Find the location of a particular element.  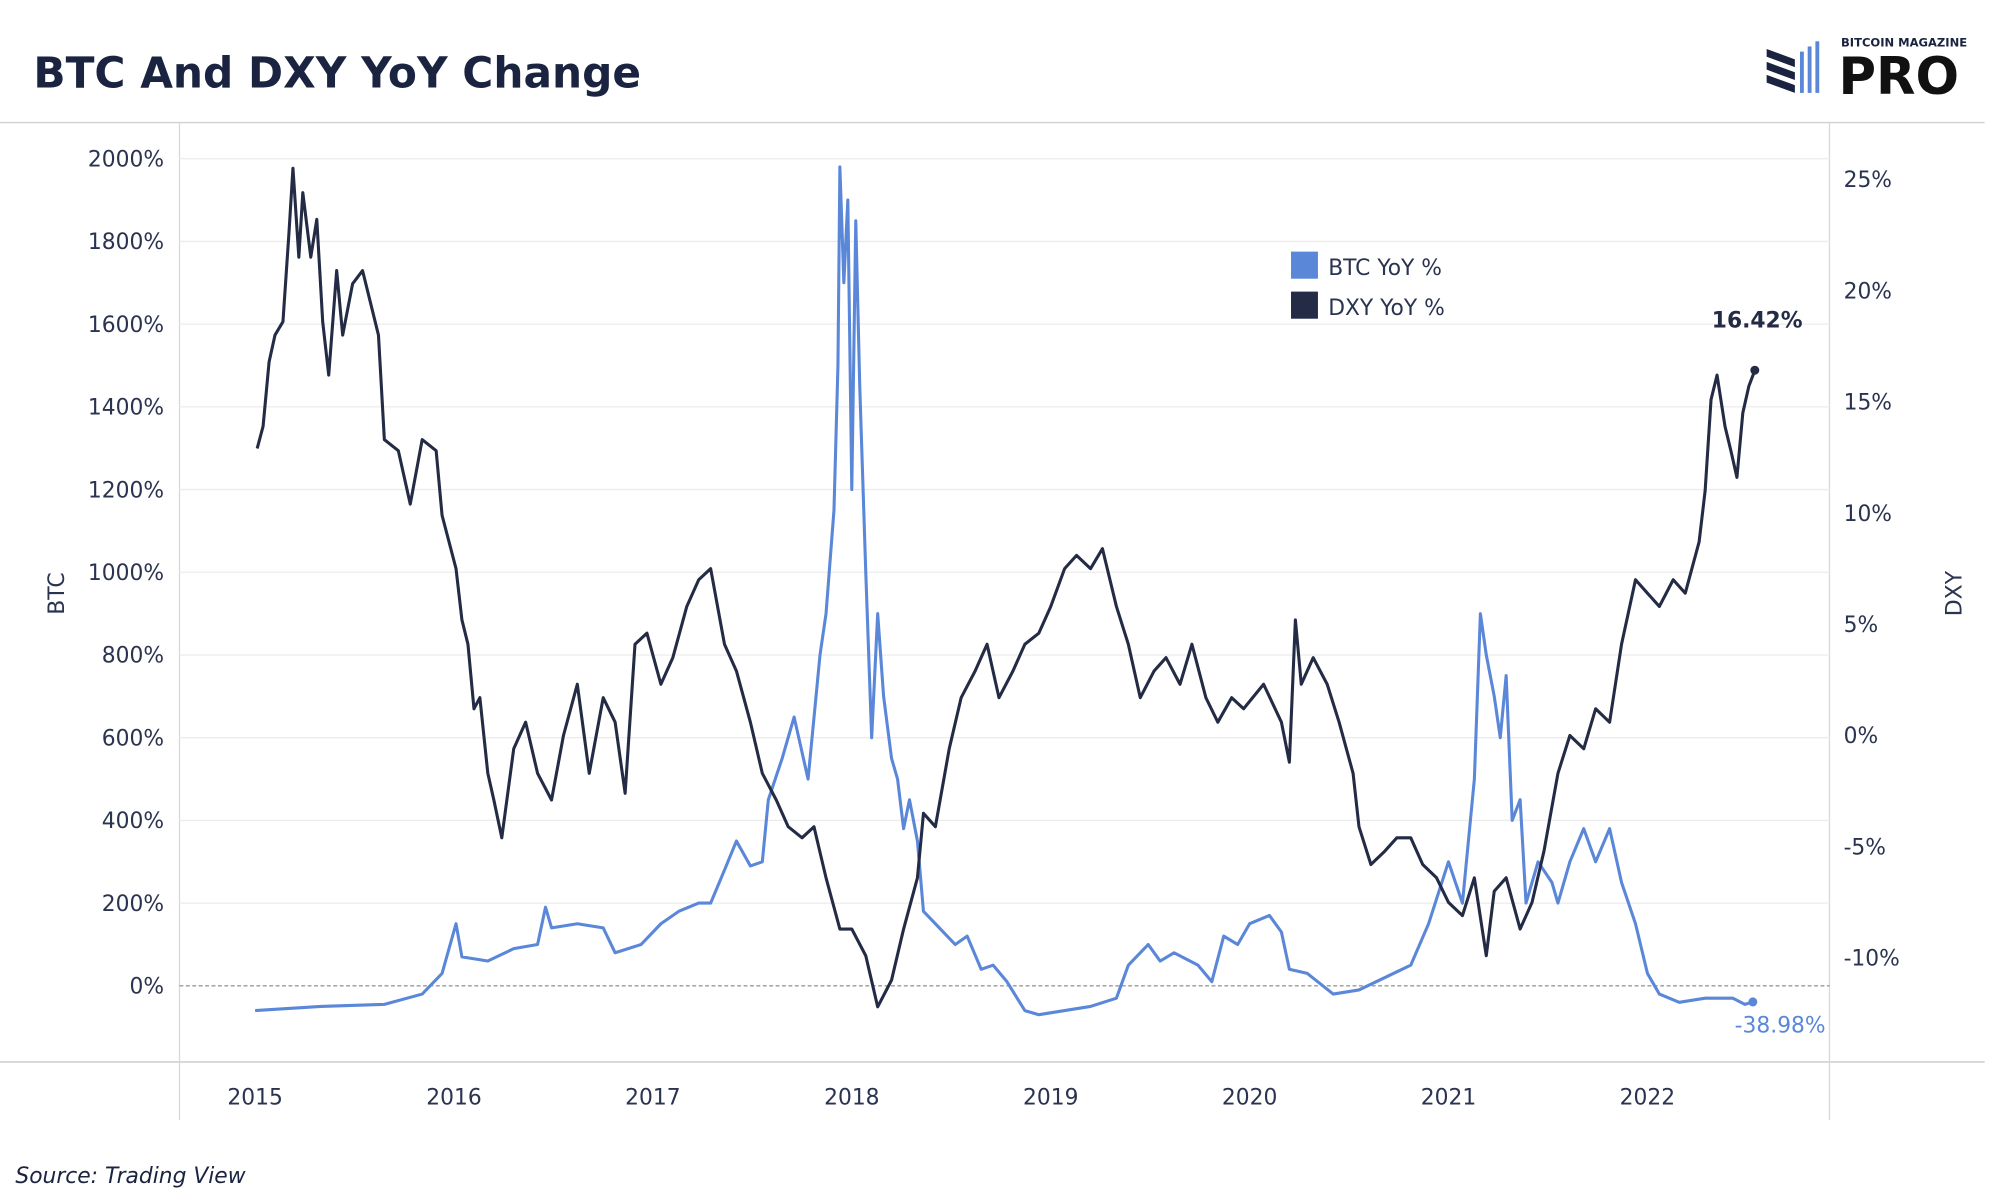

legend-label-btc: BTC YoY % is located at coordinates (1385, 268).